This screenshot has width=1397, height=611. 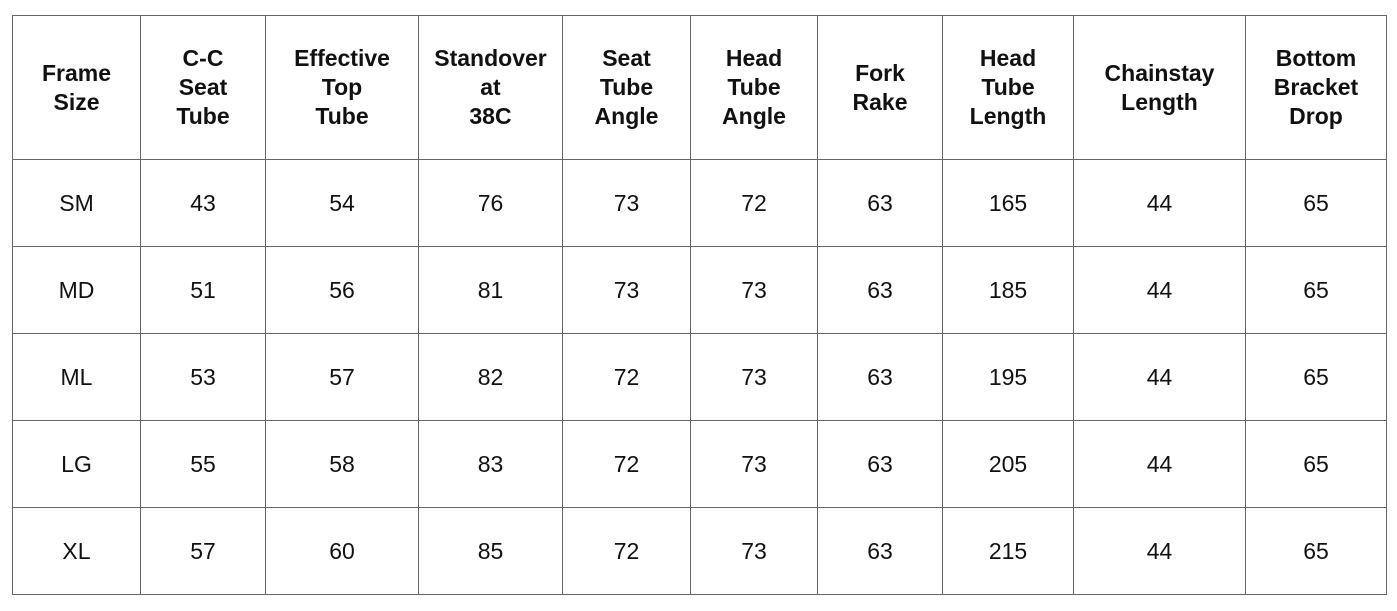 What do you see at coordinates (490, 464) in the screenshot?
I see `value-cell: 83` at bounding box center [490, 464].